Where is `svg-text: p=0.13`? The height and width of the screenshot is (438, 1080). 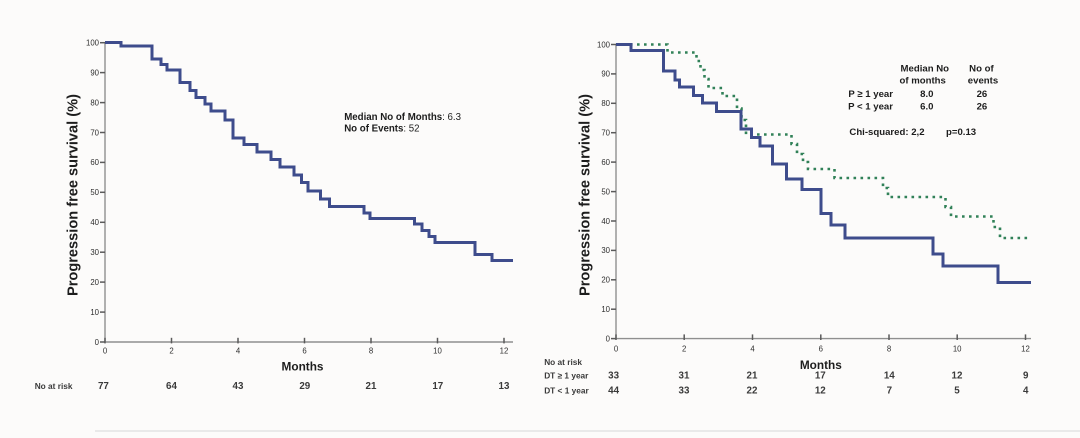
svg-text: p=0.13 is located at coordinates (961, 132).